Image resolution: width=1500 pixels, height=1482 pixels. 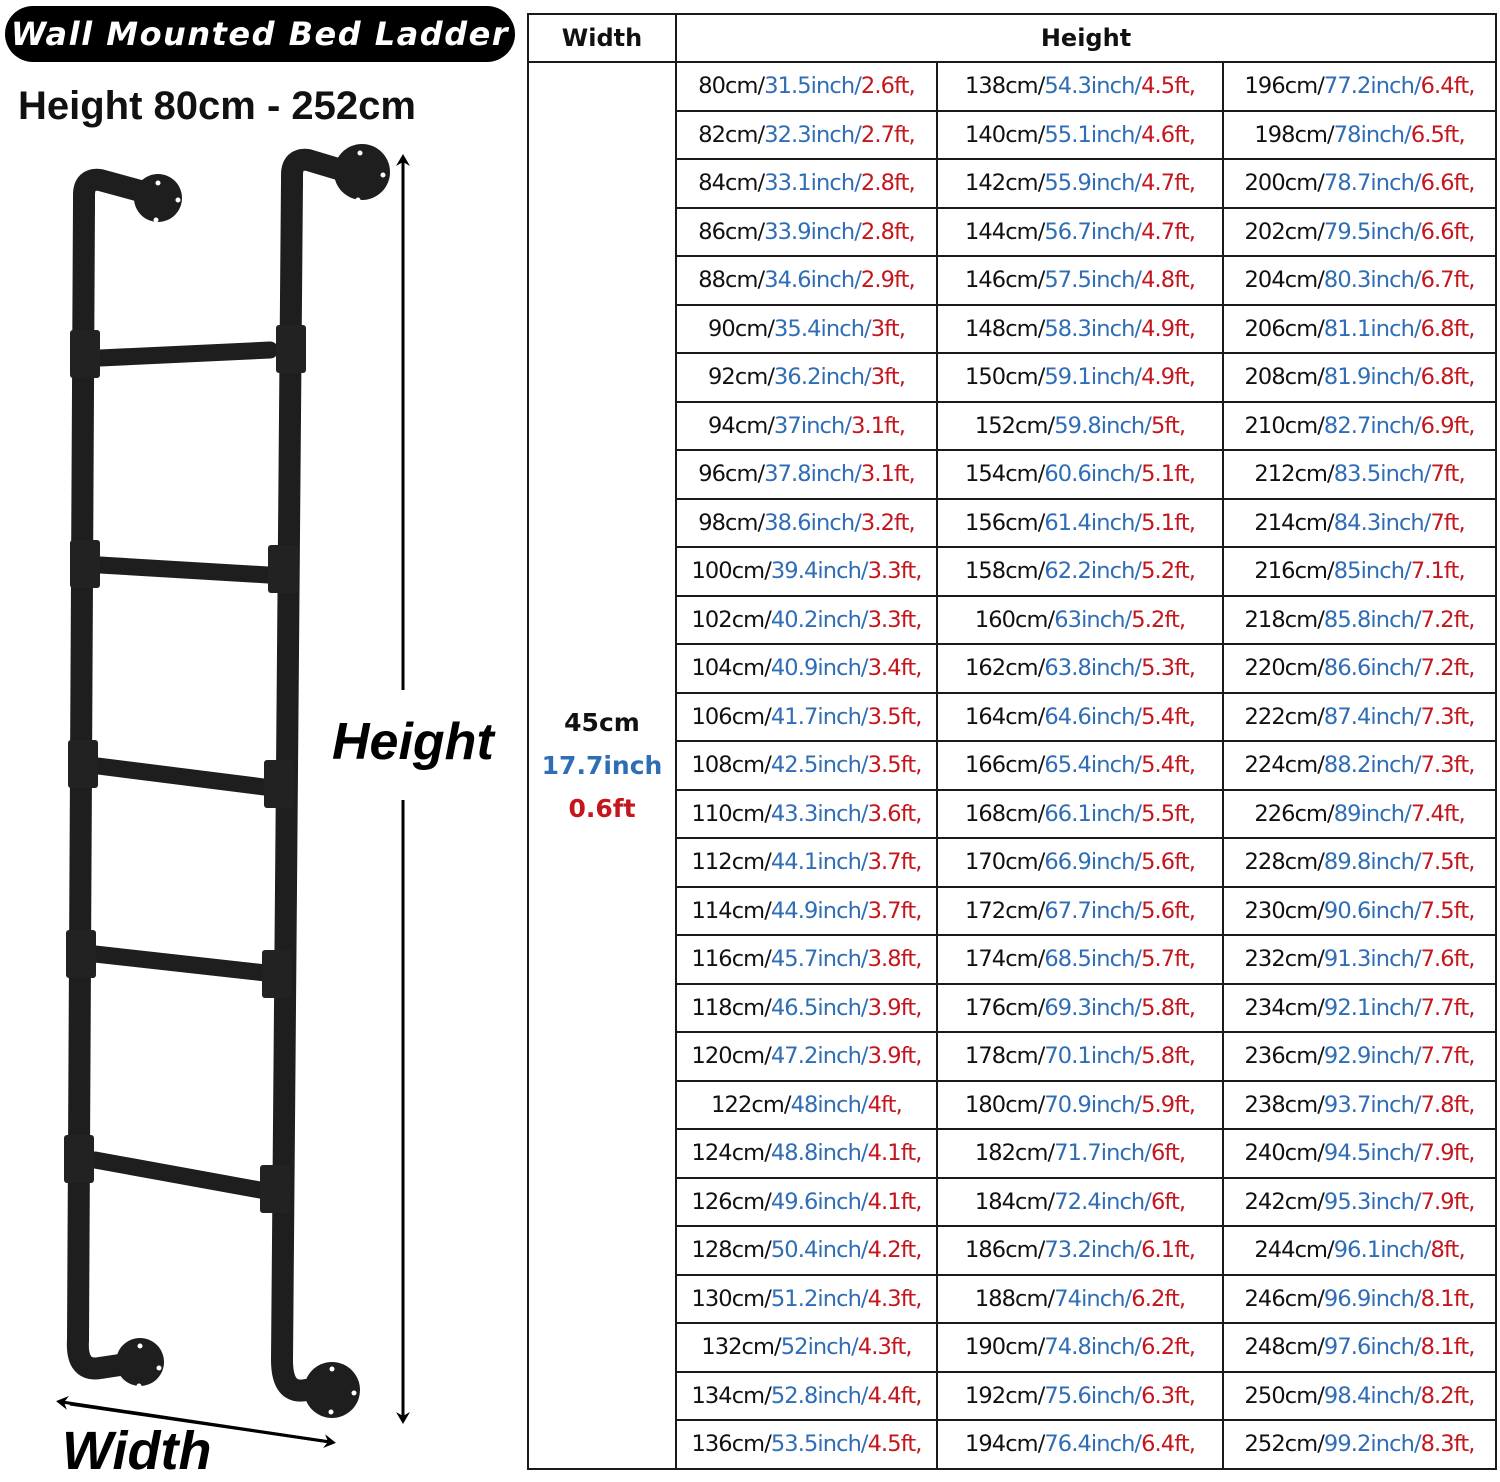 I want to click on height-inch: 53.5inch/, so click(x=819, y=1444).